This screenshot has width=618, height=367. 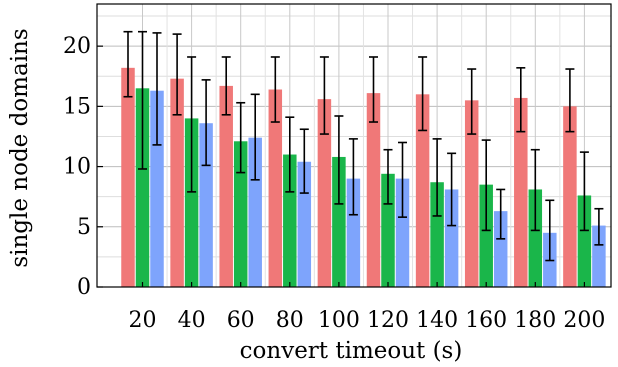 I want to click on x-axis-label: convert timeout (s), so click(x=351, y=351).